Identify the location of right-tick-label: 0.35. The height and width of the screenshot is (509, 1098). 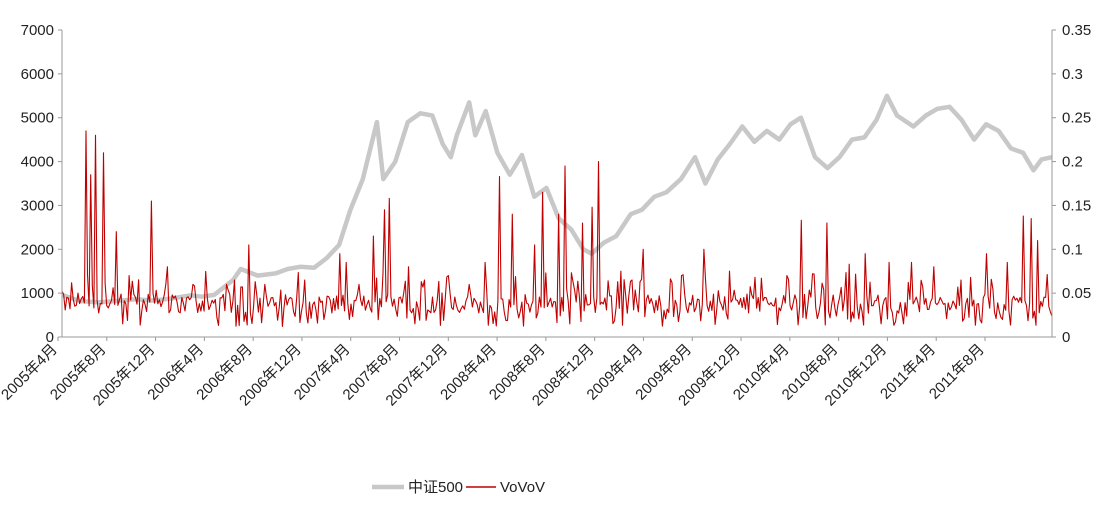
(1076, 30).